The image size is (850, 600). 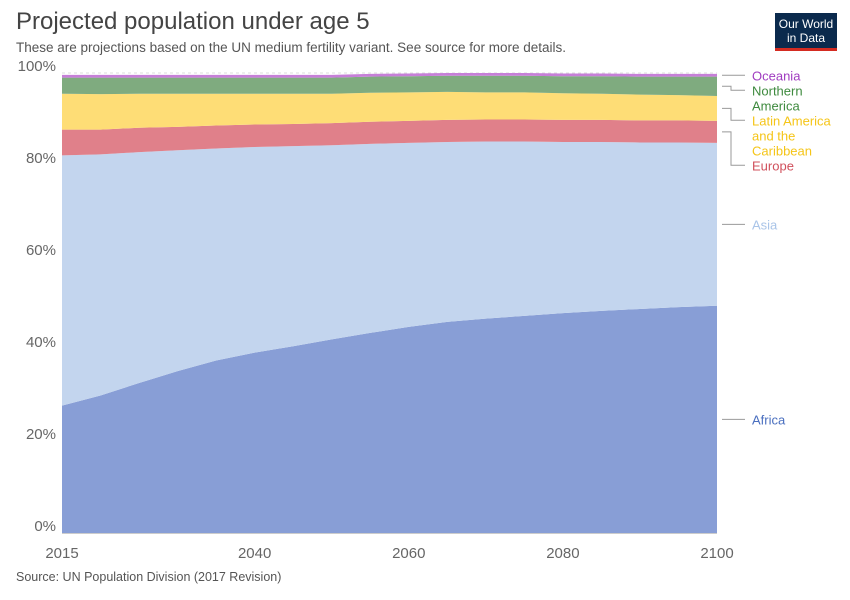 I want to click on chart-title: Projected population under age 5, so click(x=193, y=21).